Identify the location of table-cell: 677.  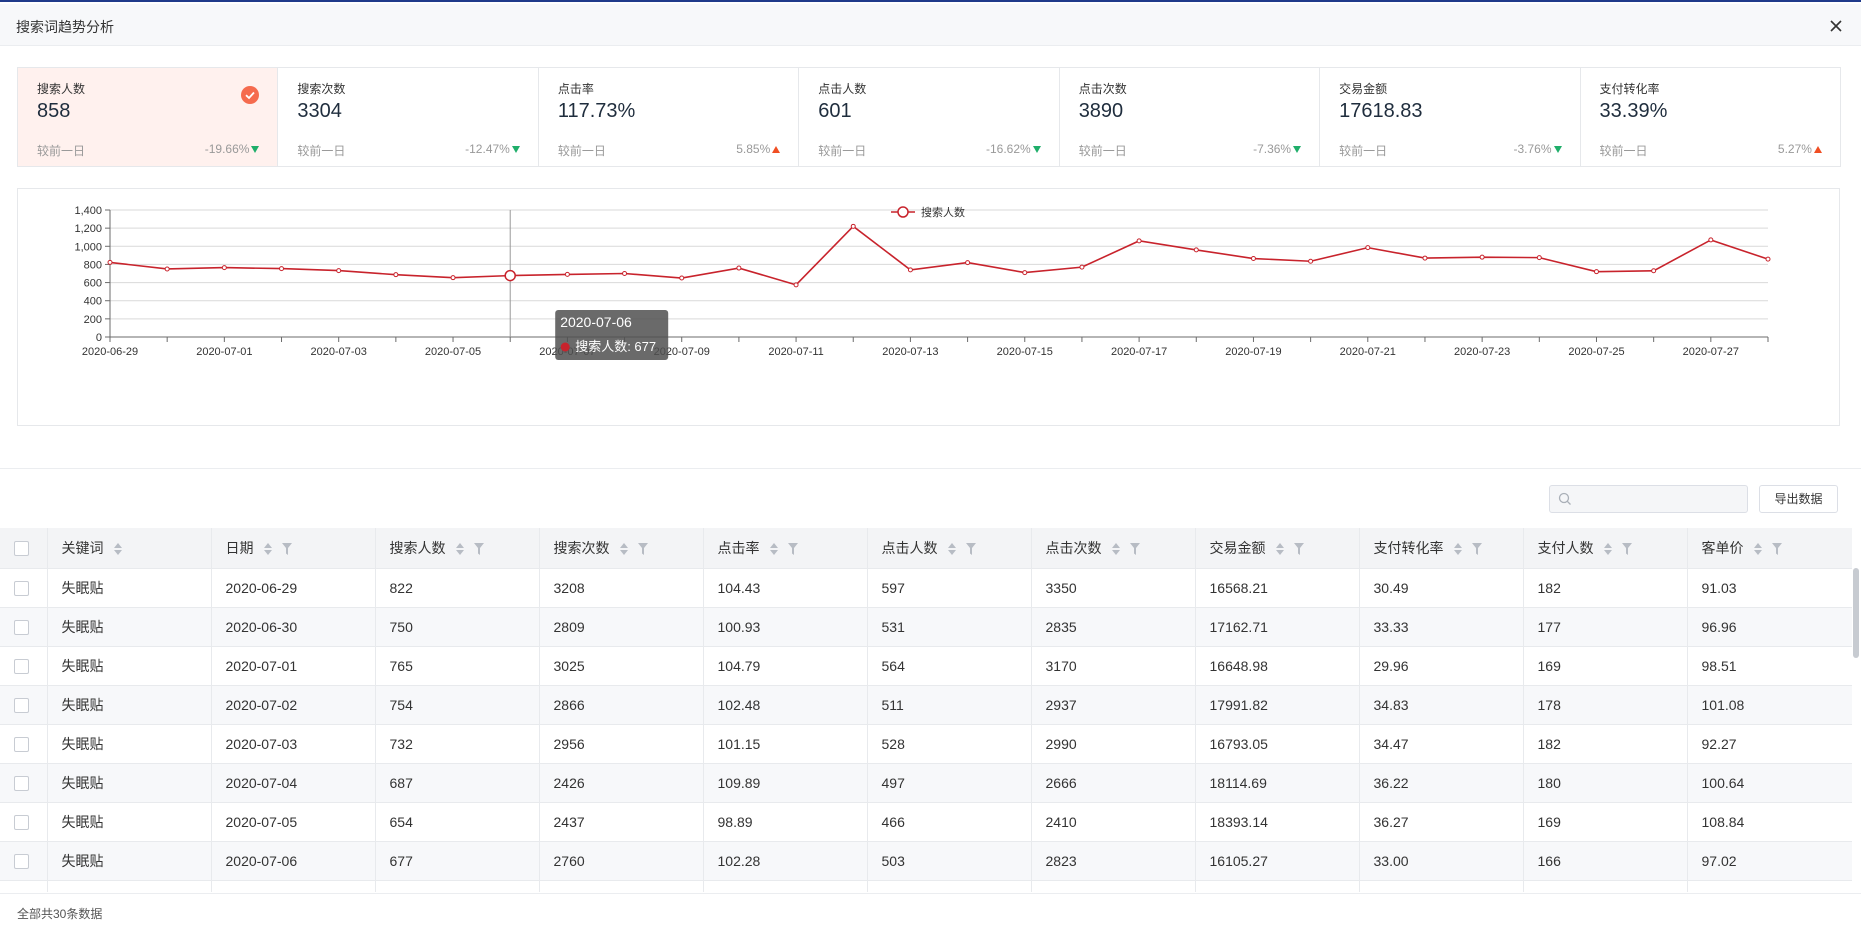
(457, 861).